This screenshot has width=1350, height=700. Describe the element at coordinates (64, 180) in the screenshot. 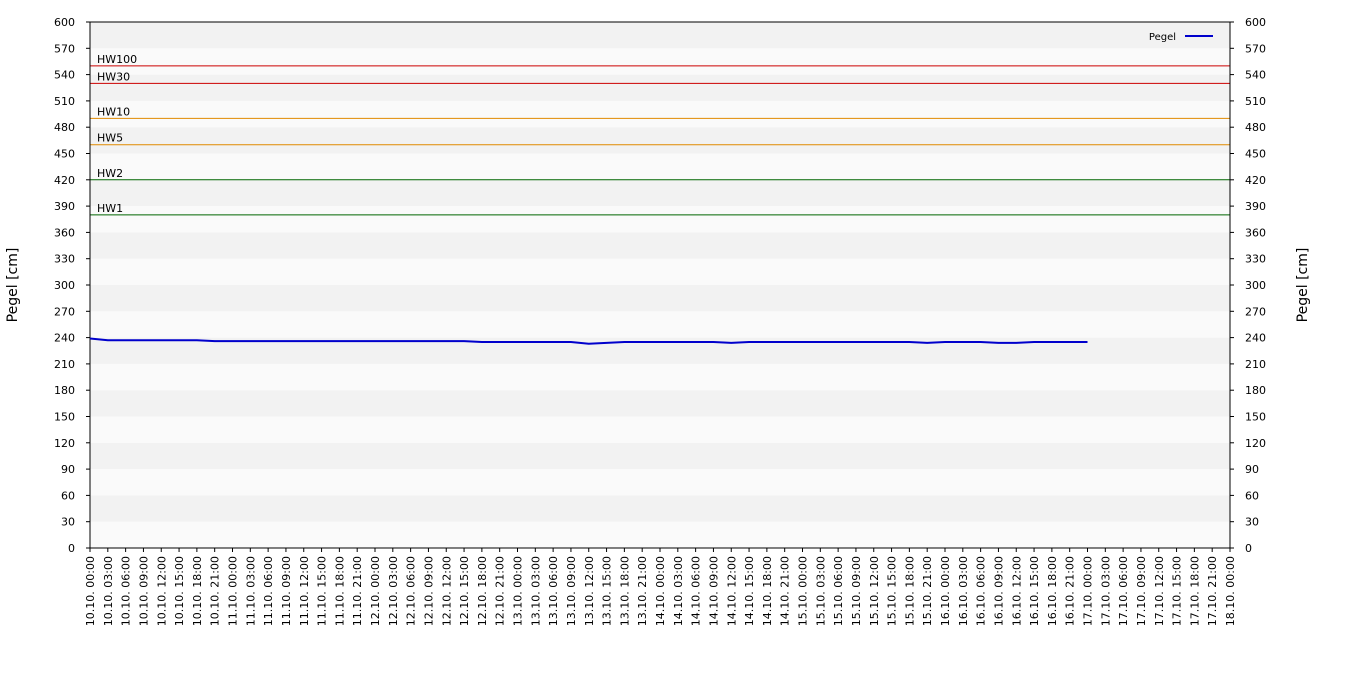

I see `y-tick-label: 420` at that location.